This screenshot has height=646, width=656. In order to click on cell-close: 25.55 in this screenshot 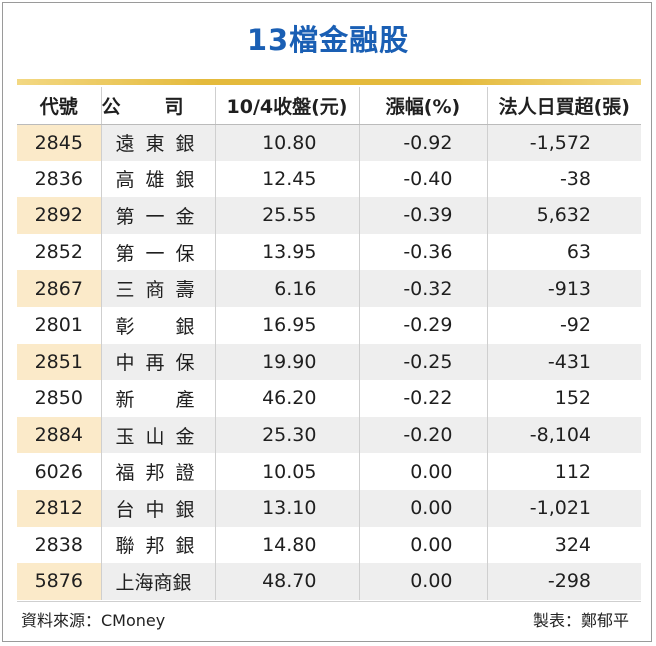, I will do `click(286, 215)`.